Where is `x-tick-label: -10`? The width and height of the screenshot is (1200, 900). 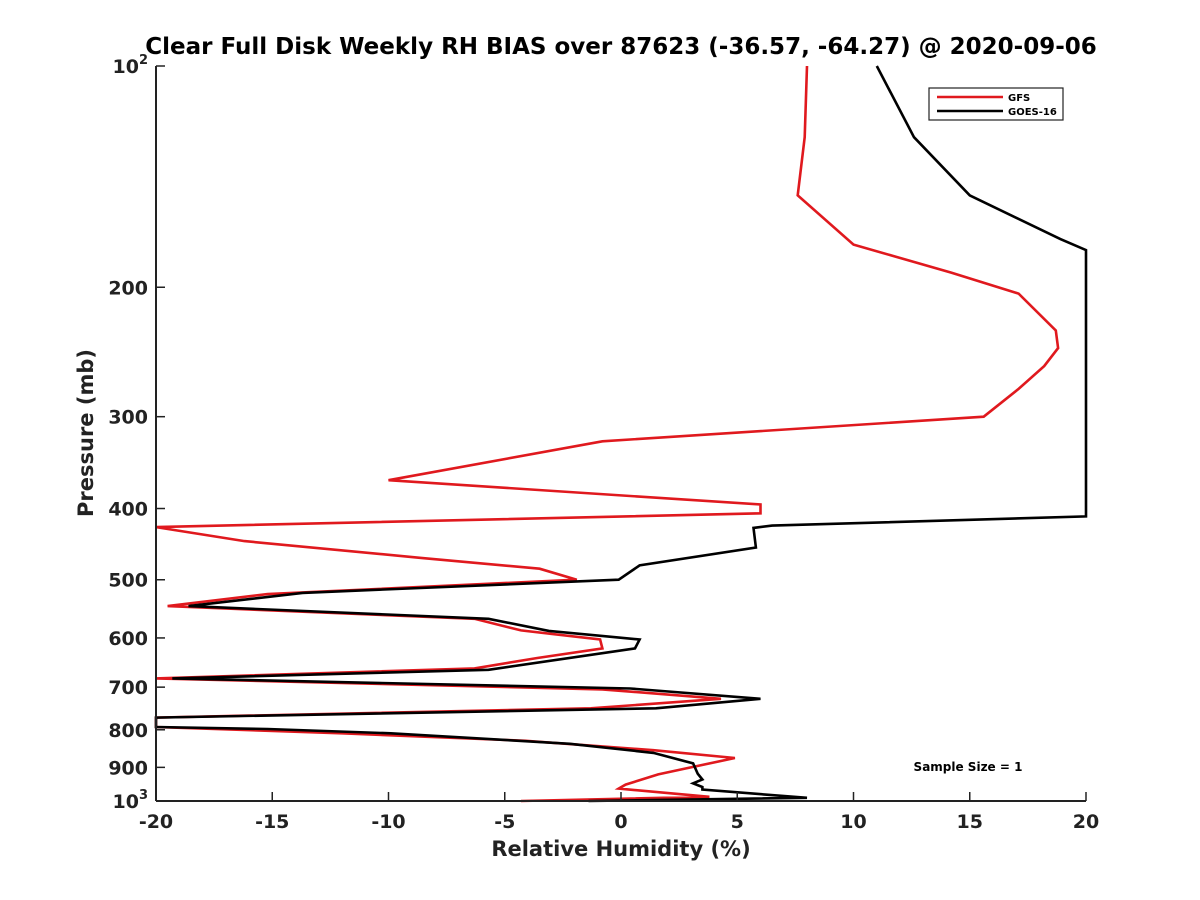 x-tick-label: -10 is located at coordinates (388, 822).